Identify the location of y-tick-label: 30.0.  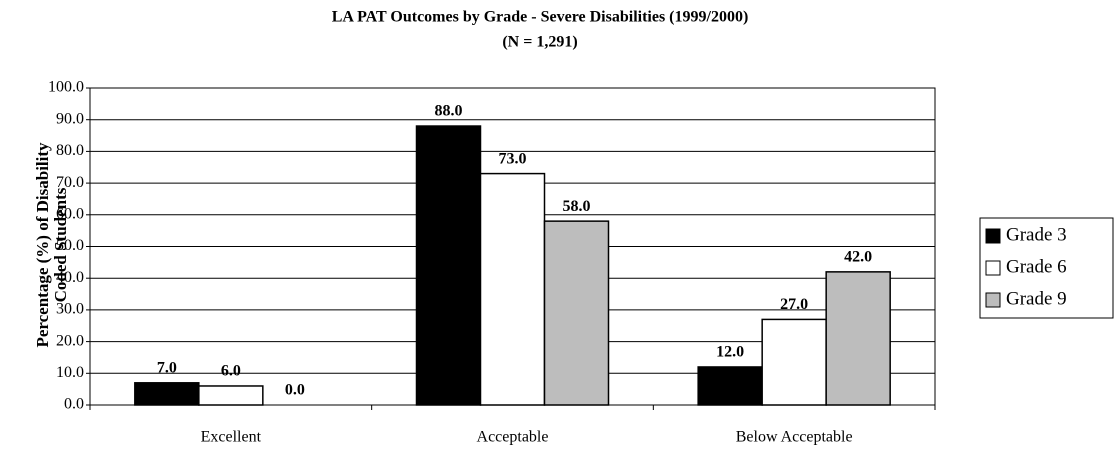
(70, 309).